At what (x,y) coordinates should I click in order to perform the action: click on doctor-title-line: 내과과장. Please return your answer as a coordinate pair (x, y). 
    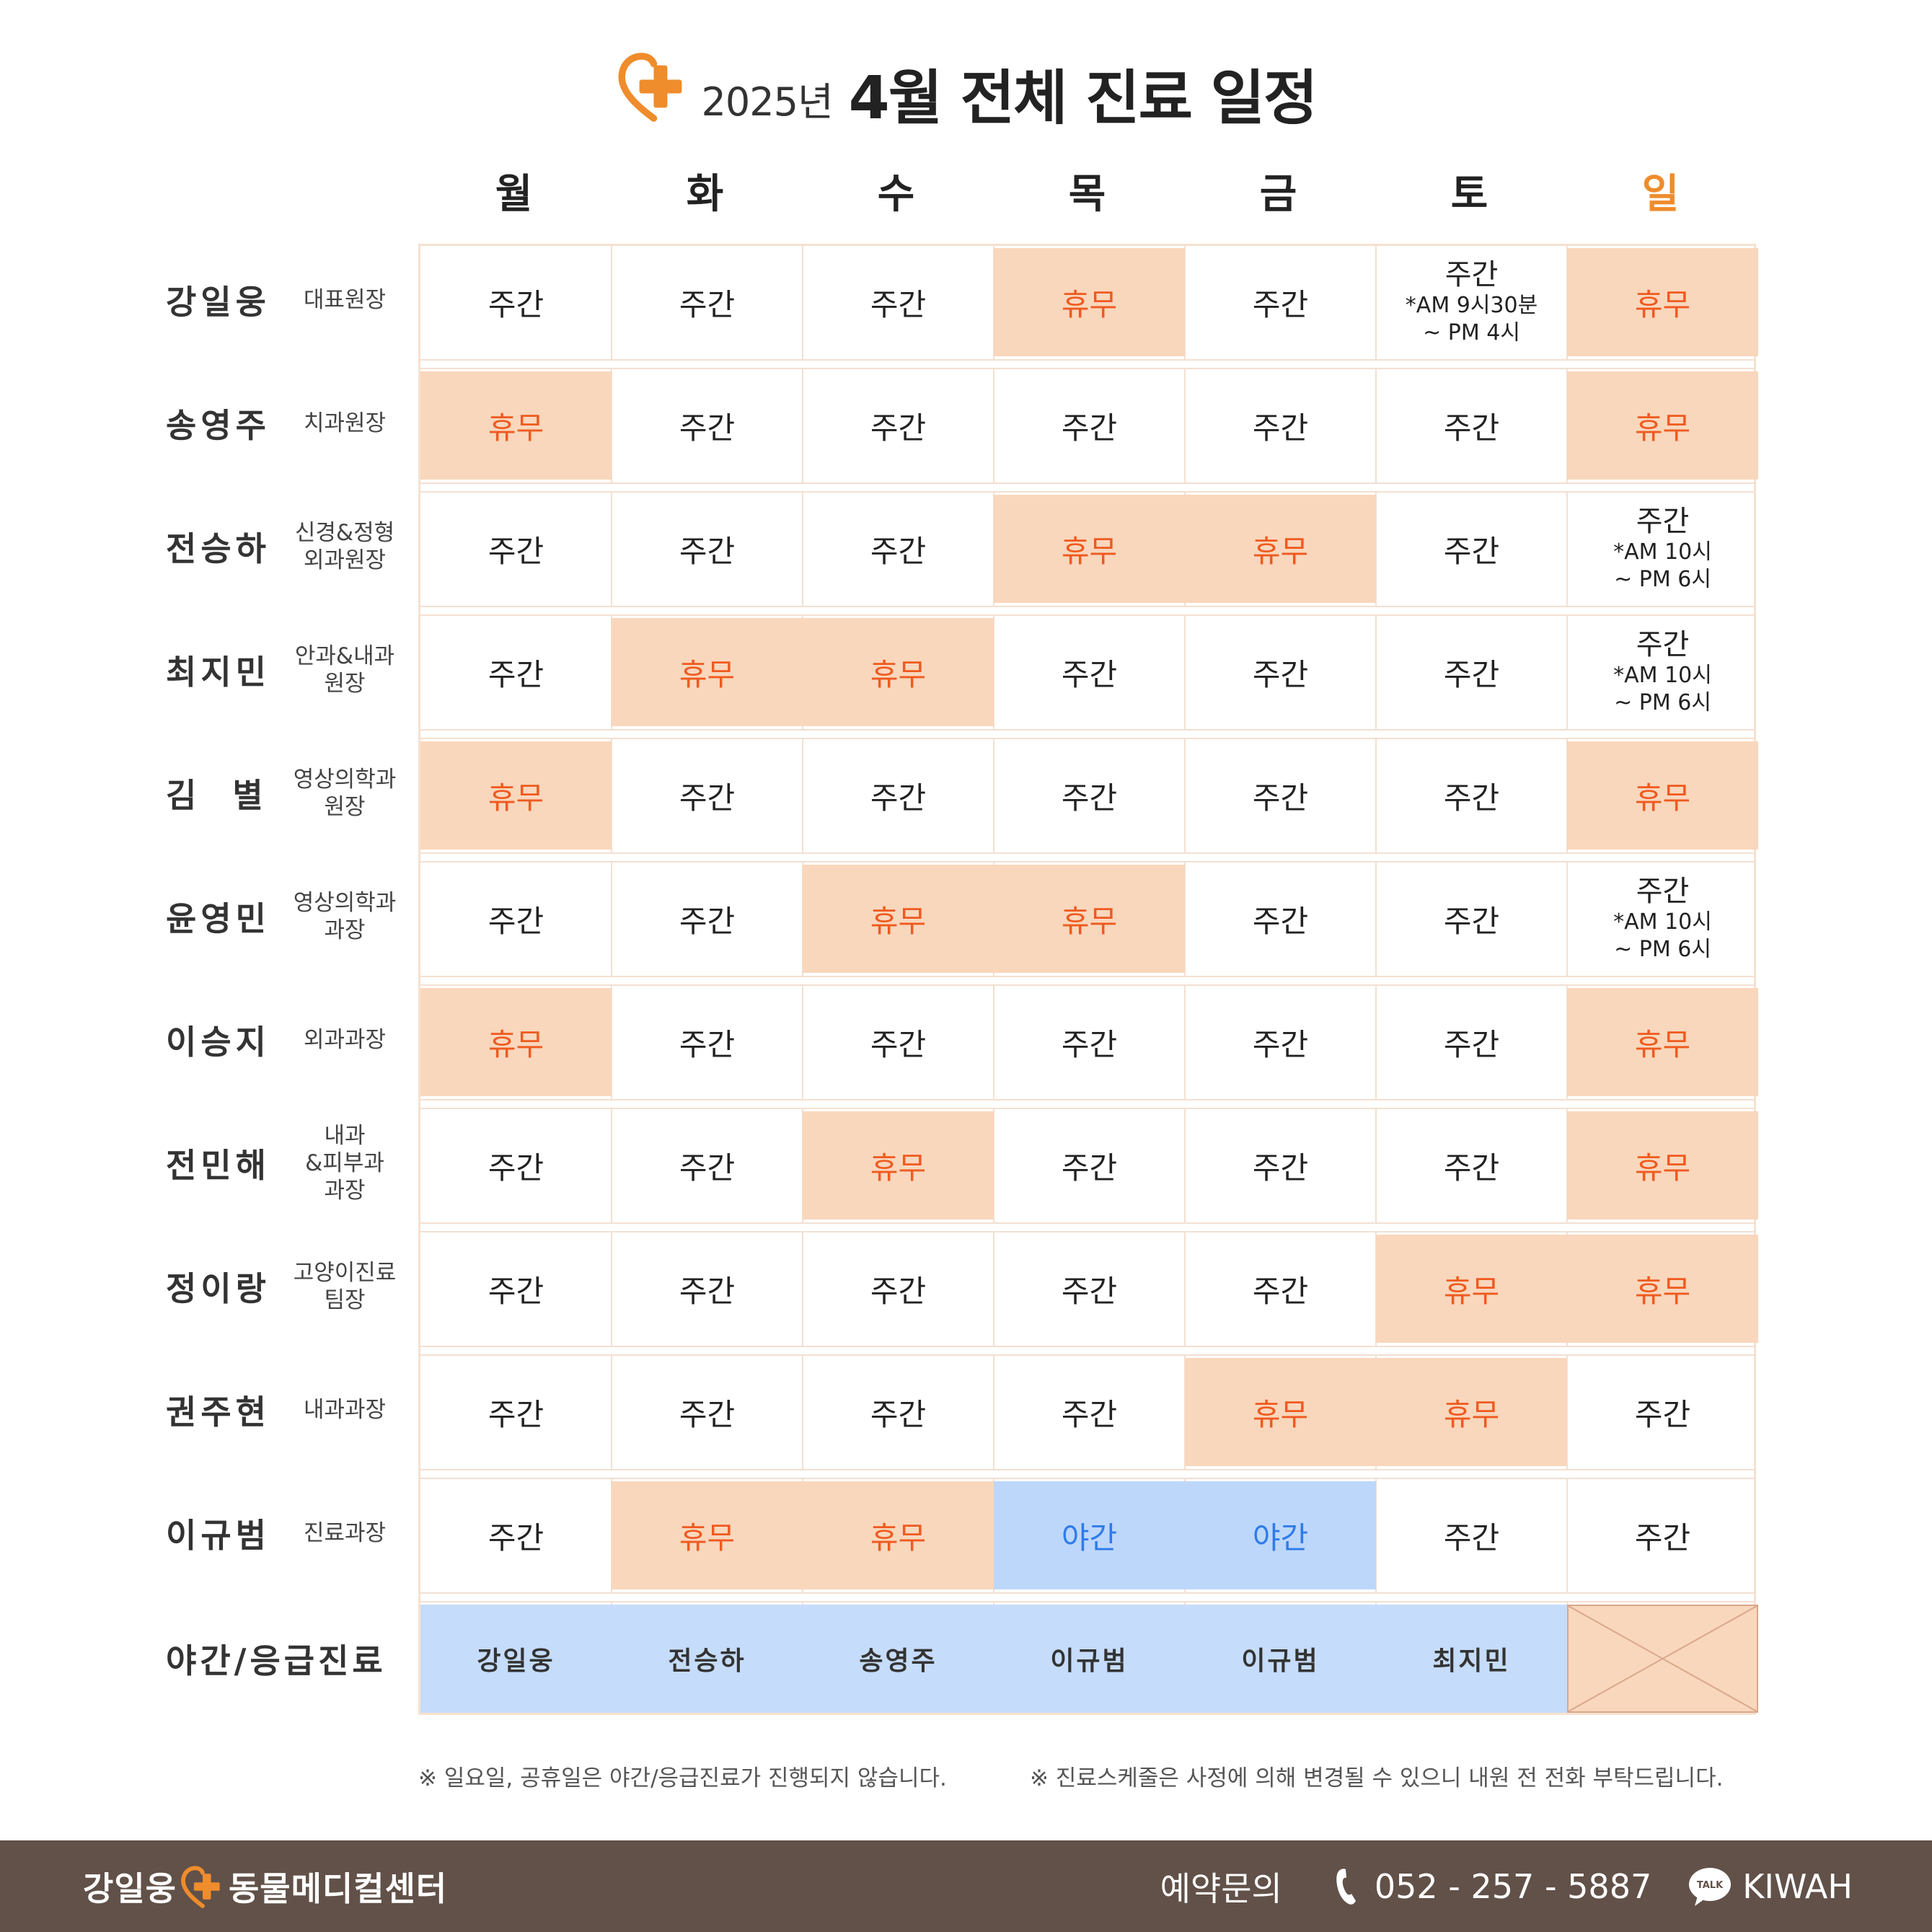
    Looking at the image, I should click on (345, 1410).